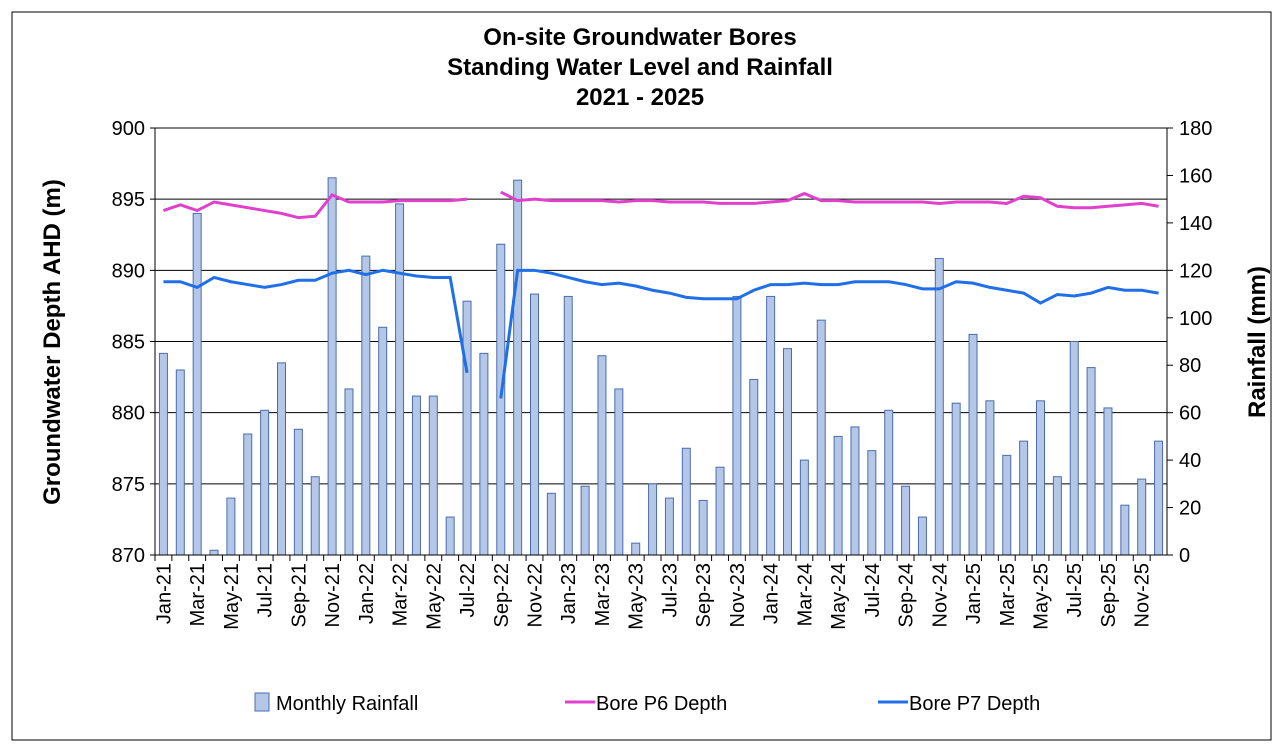 The image size is (1281, 752). Describe the element at coordinates (603, 594) in the screenshot. I see `x-tick-label: Mar-23` at that location.